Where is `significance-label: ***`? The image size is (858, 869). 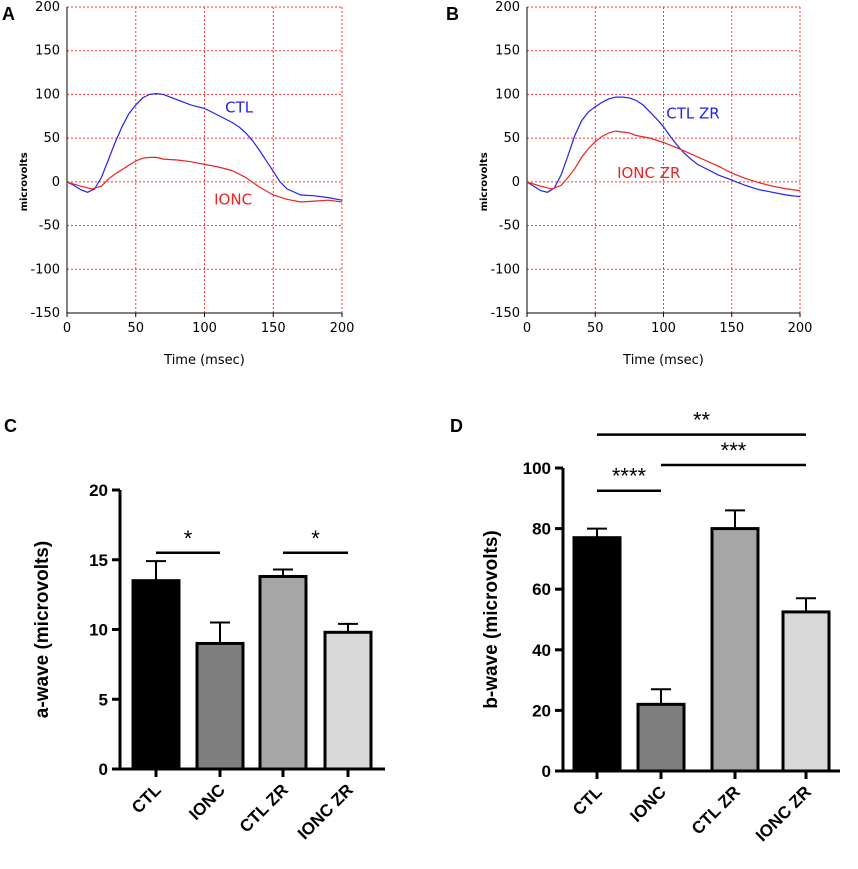
significance-label: *** is located at coordinates (734, 450).